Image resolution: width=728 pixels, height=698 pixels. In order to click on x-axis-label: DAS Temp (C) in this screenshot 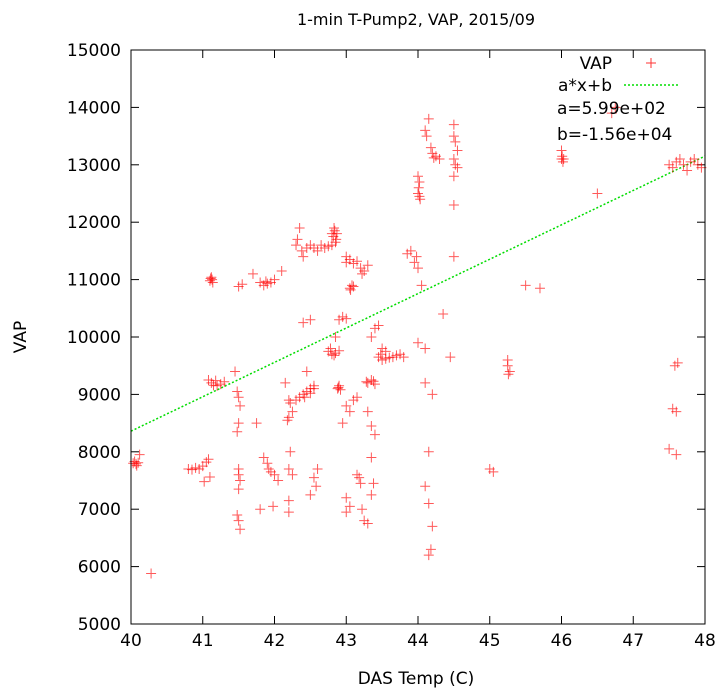, I will do `click(416, 679)`.